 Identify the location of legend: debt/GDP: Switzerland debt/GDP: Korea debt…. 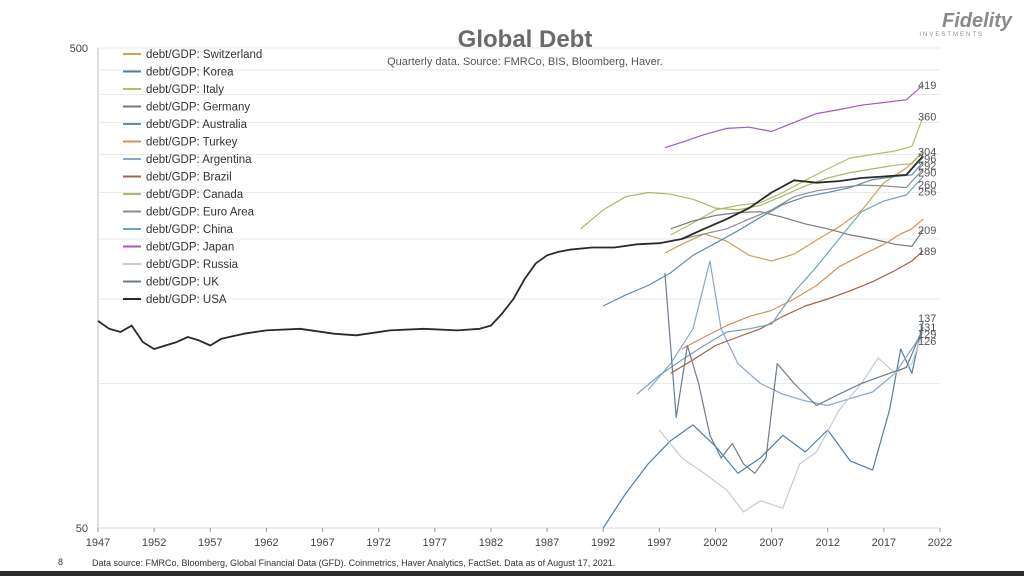
(192, 177).